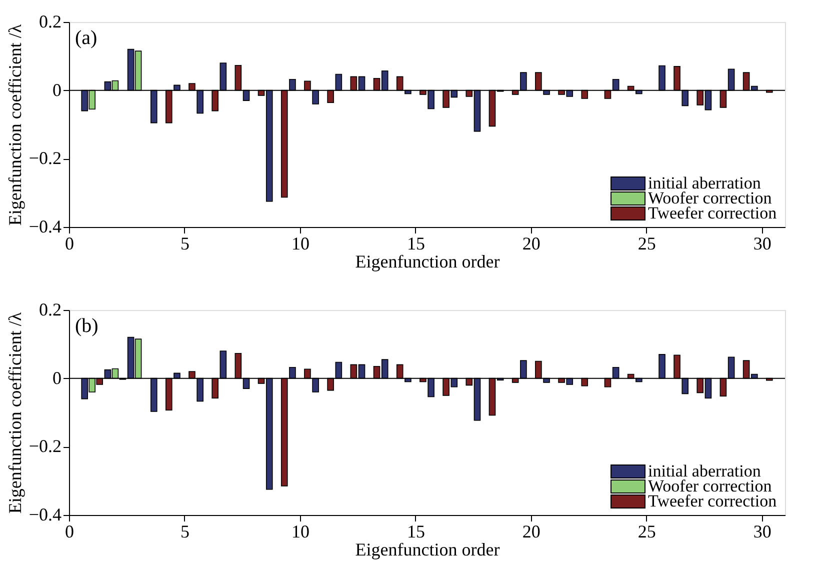 The height and width of the screenshot is (588, 818). I want to click on annotation: (a), so click(86, 38).